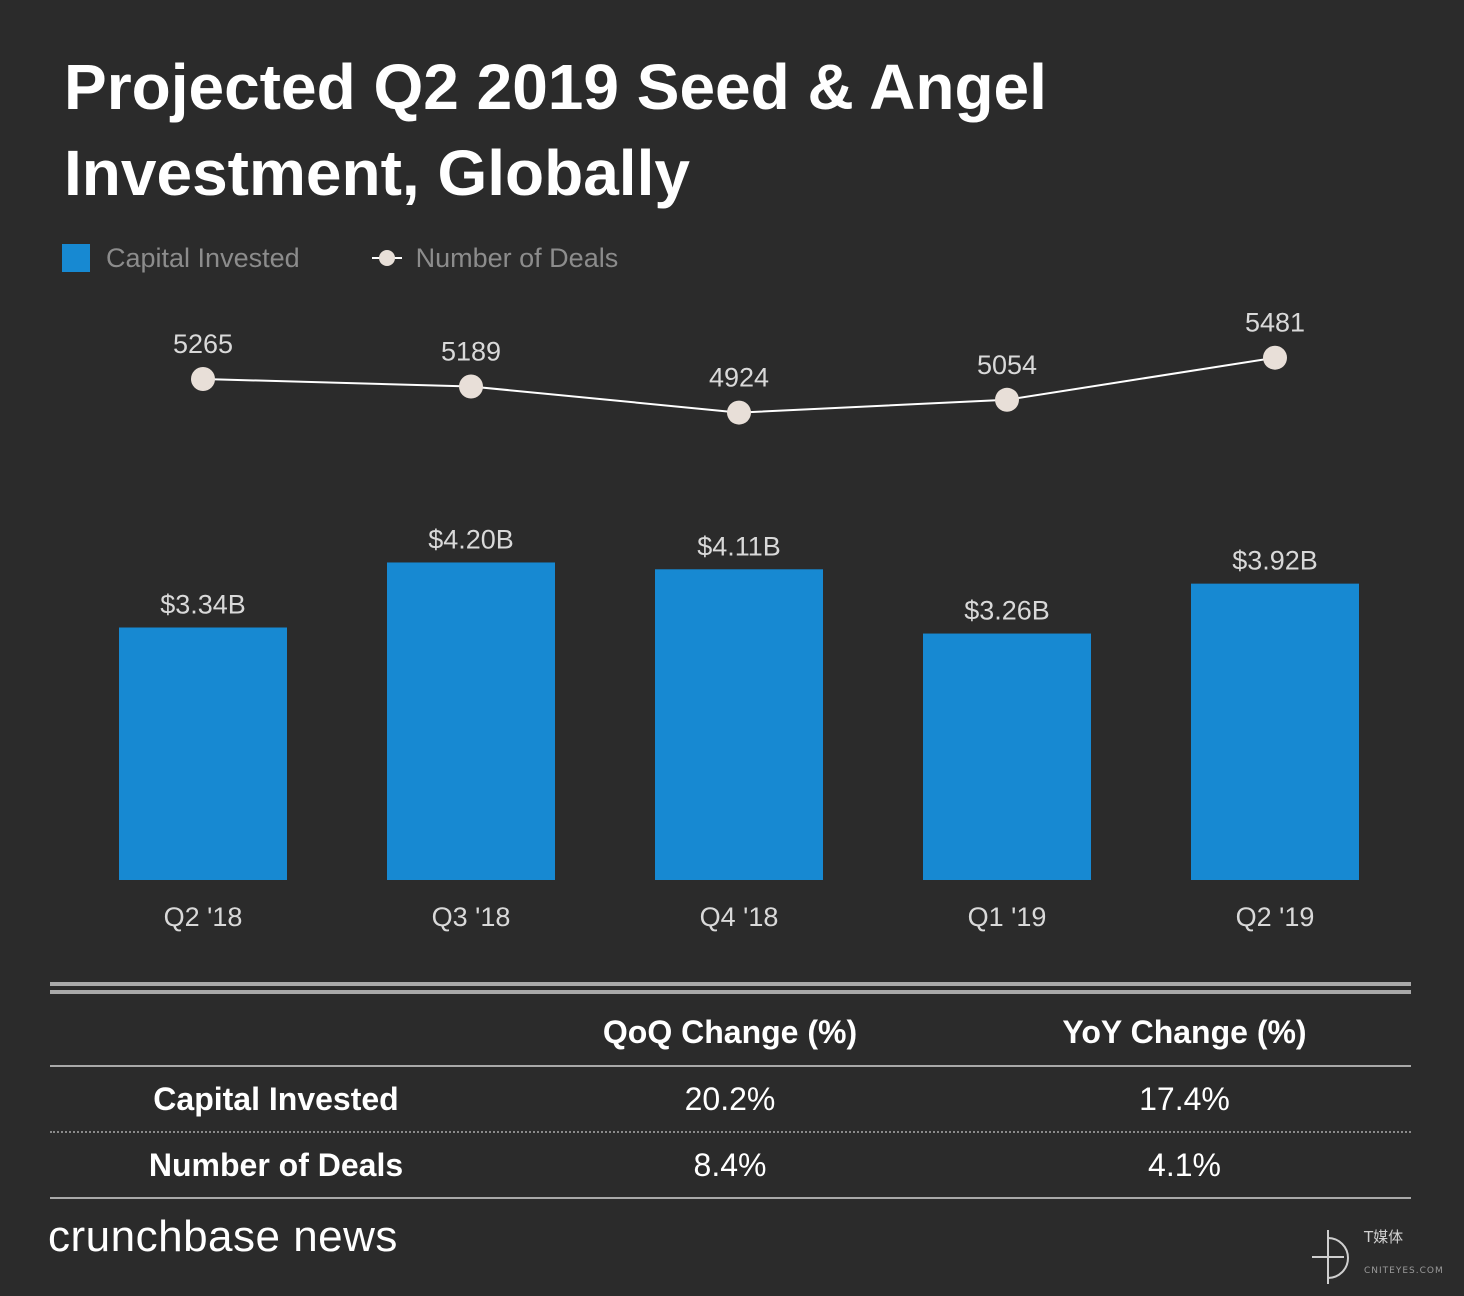 The width and height of the screenshot is (1464, 1296). I want to click on legend: Capital Invested Number of Deals, so click(340, 258).